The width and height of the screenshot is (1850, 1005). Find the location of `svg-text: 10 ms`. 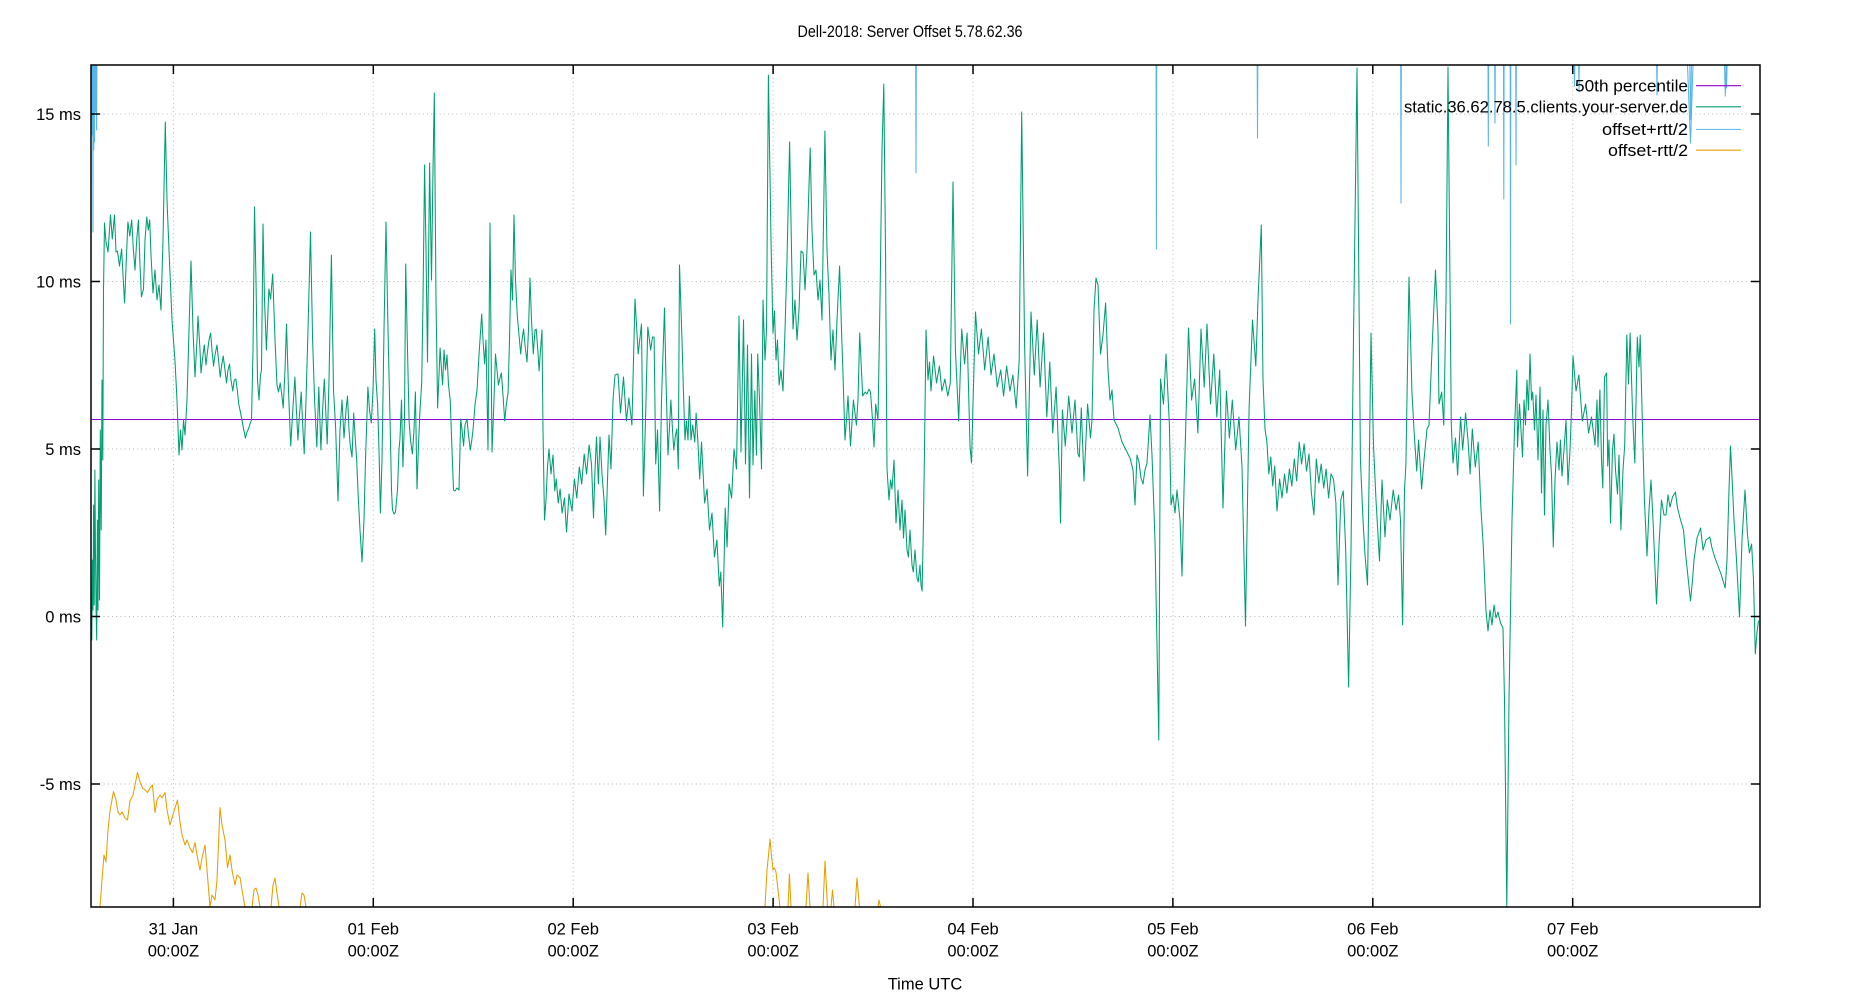

svg-text: 10 ms is located at coordinates (58, 282).